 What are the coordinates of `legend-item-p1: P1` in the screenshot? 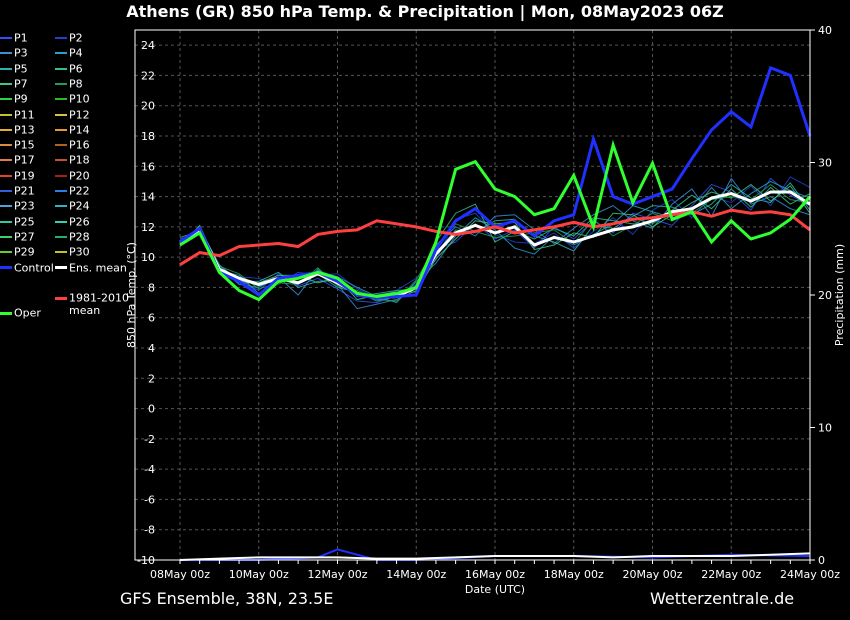 It's located at (14, 38).